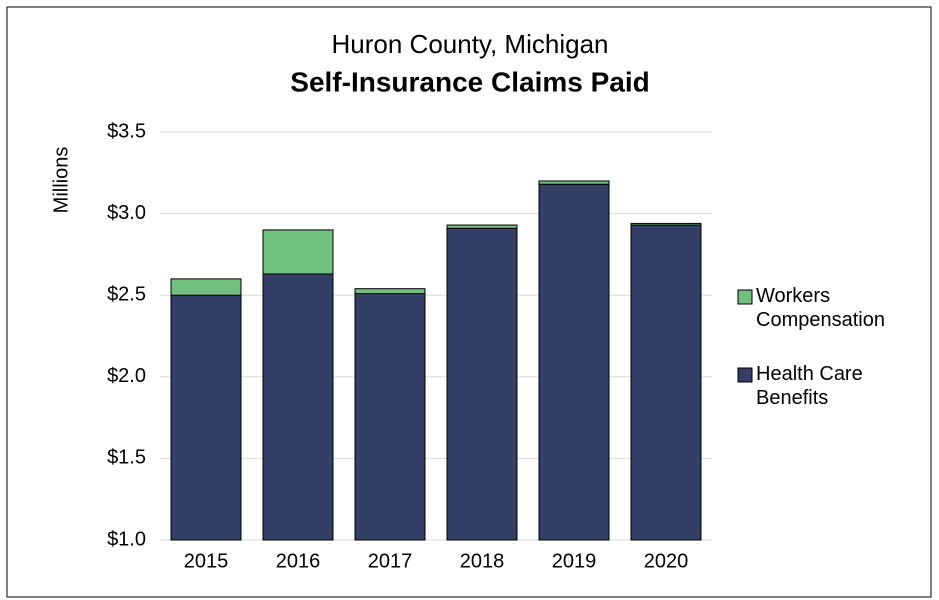  What do you see at coordinates (126, 213) in the screenshot?
I see `y-tick-label: $3.0` at bounding box center [126, 213].